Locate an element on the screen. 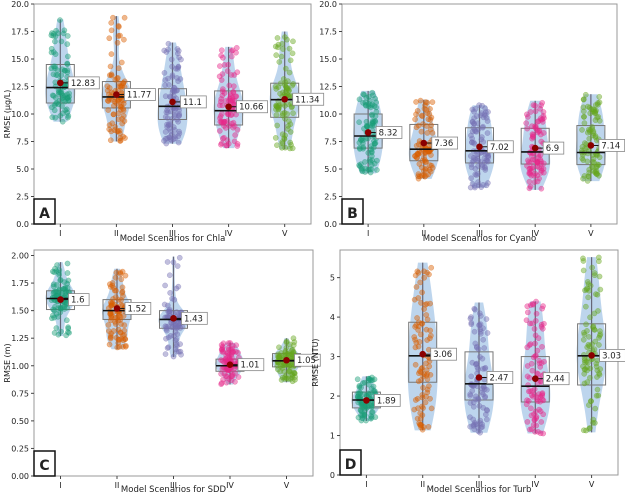 This screenshot has height=504, width=625. y-tick-label: 0.25 is located at coordinates (20, 448).